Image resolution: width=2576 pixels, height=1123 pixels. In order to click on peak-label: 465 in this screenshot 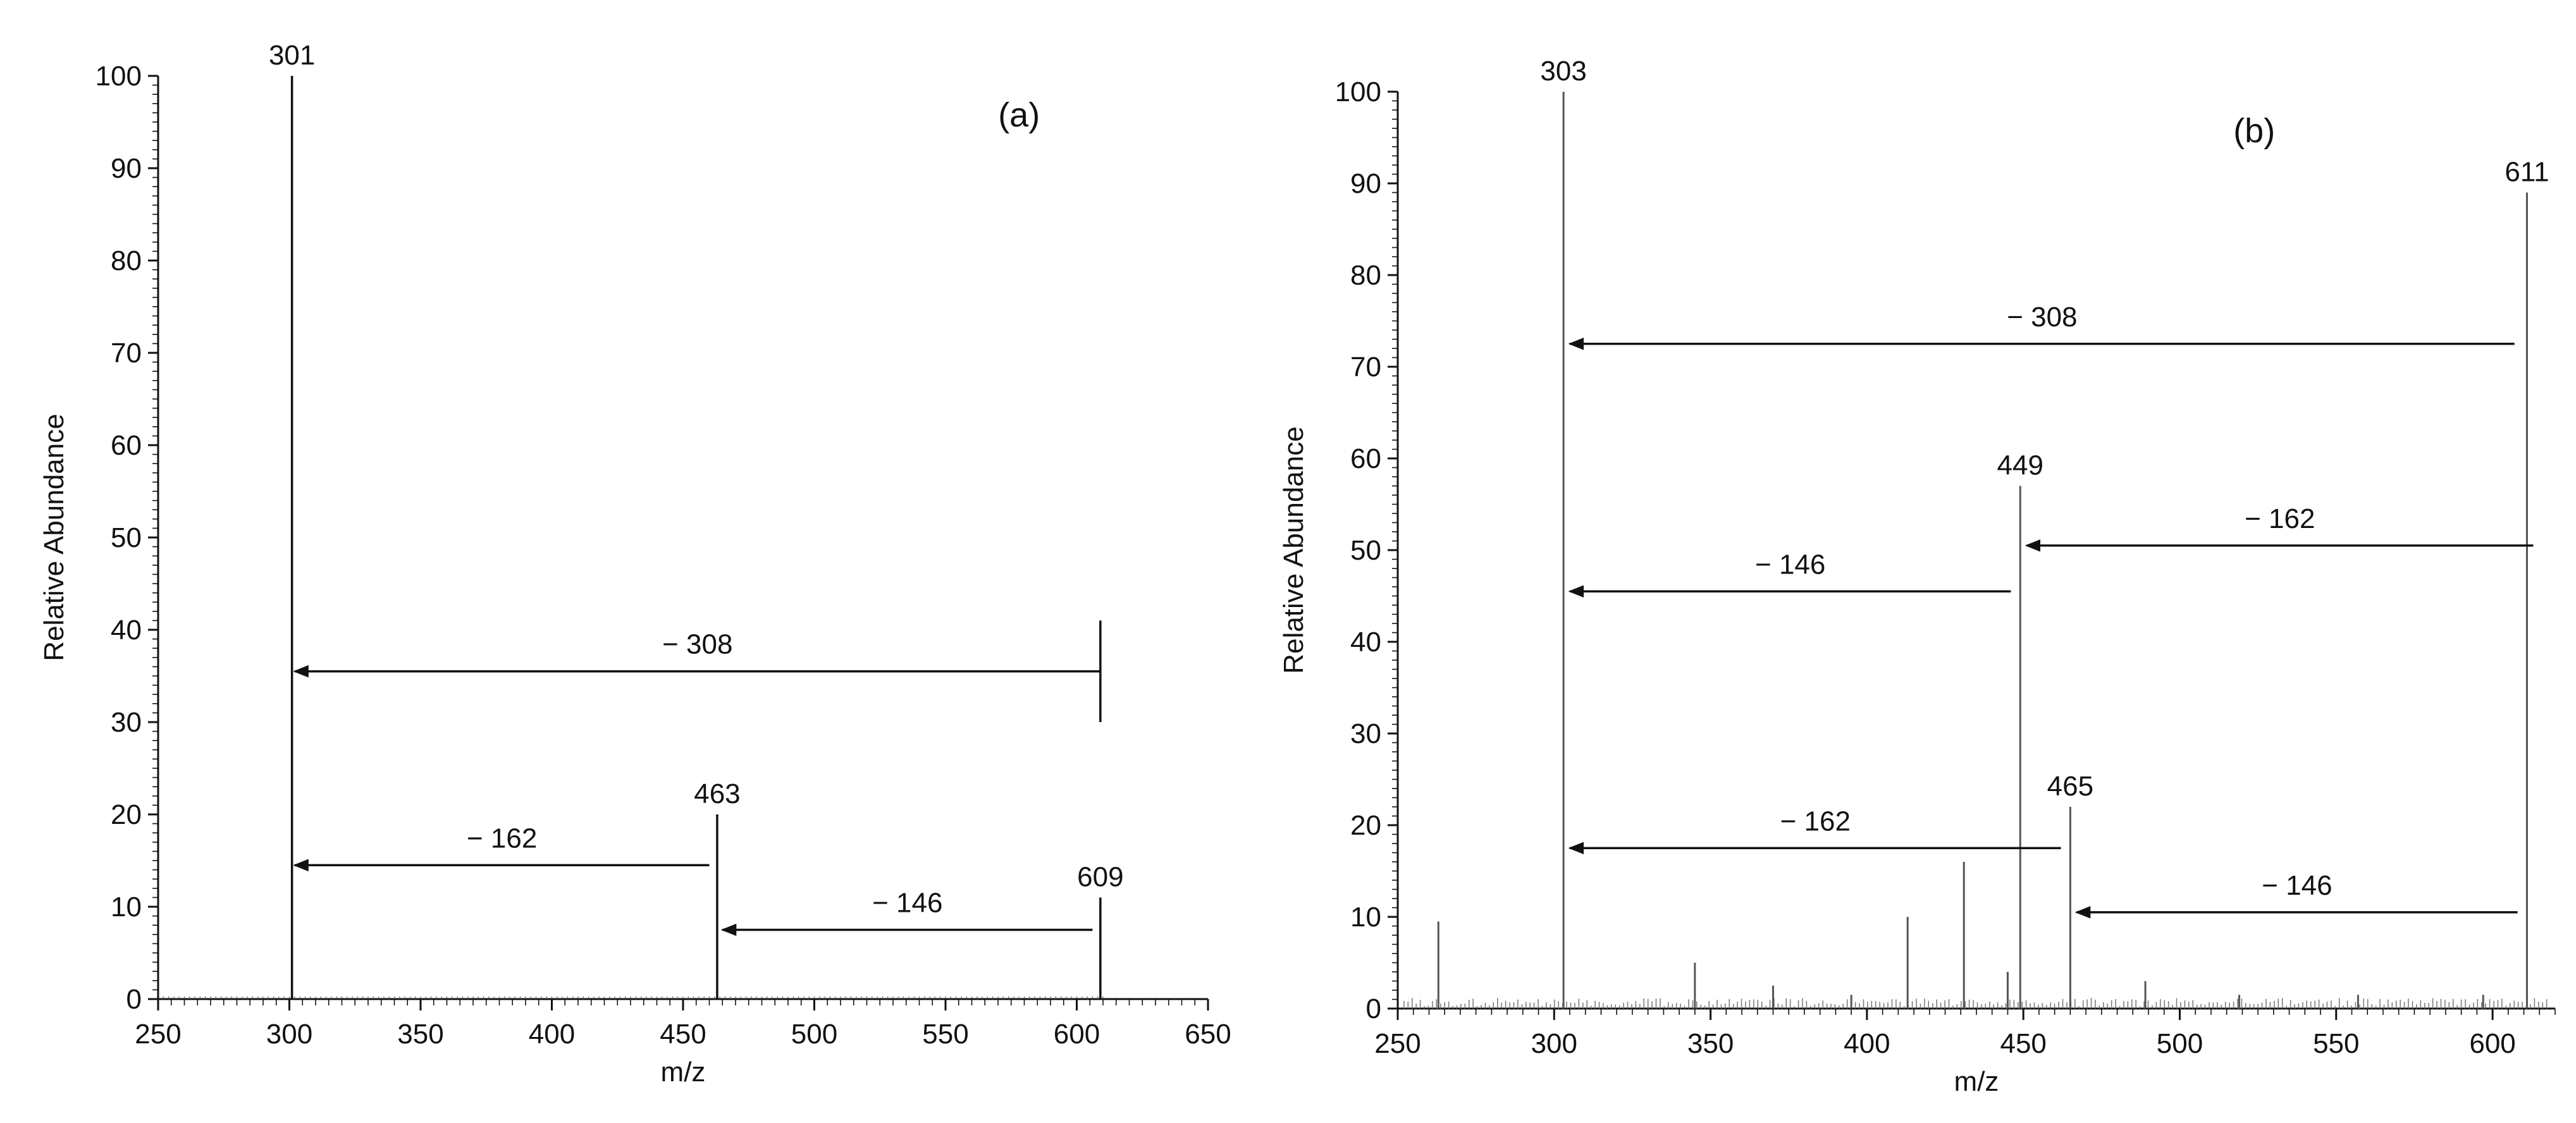, I will do `click(2070, 786)`.